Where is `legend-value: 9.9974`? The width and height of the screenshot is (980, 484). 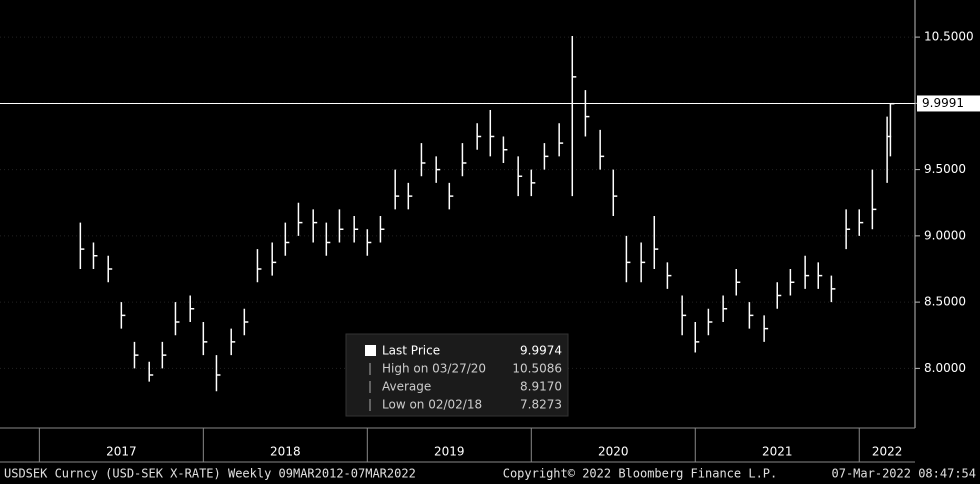 legend-value: 9.9974 is located at coordinates (541, 351).